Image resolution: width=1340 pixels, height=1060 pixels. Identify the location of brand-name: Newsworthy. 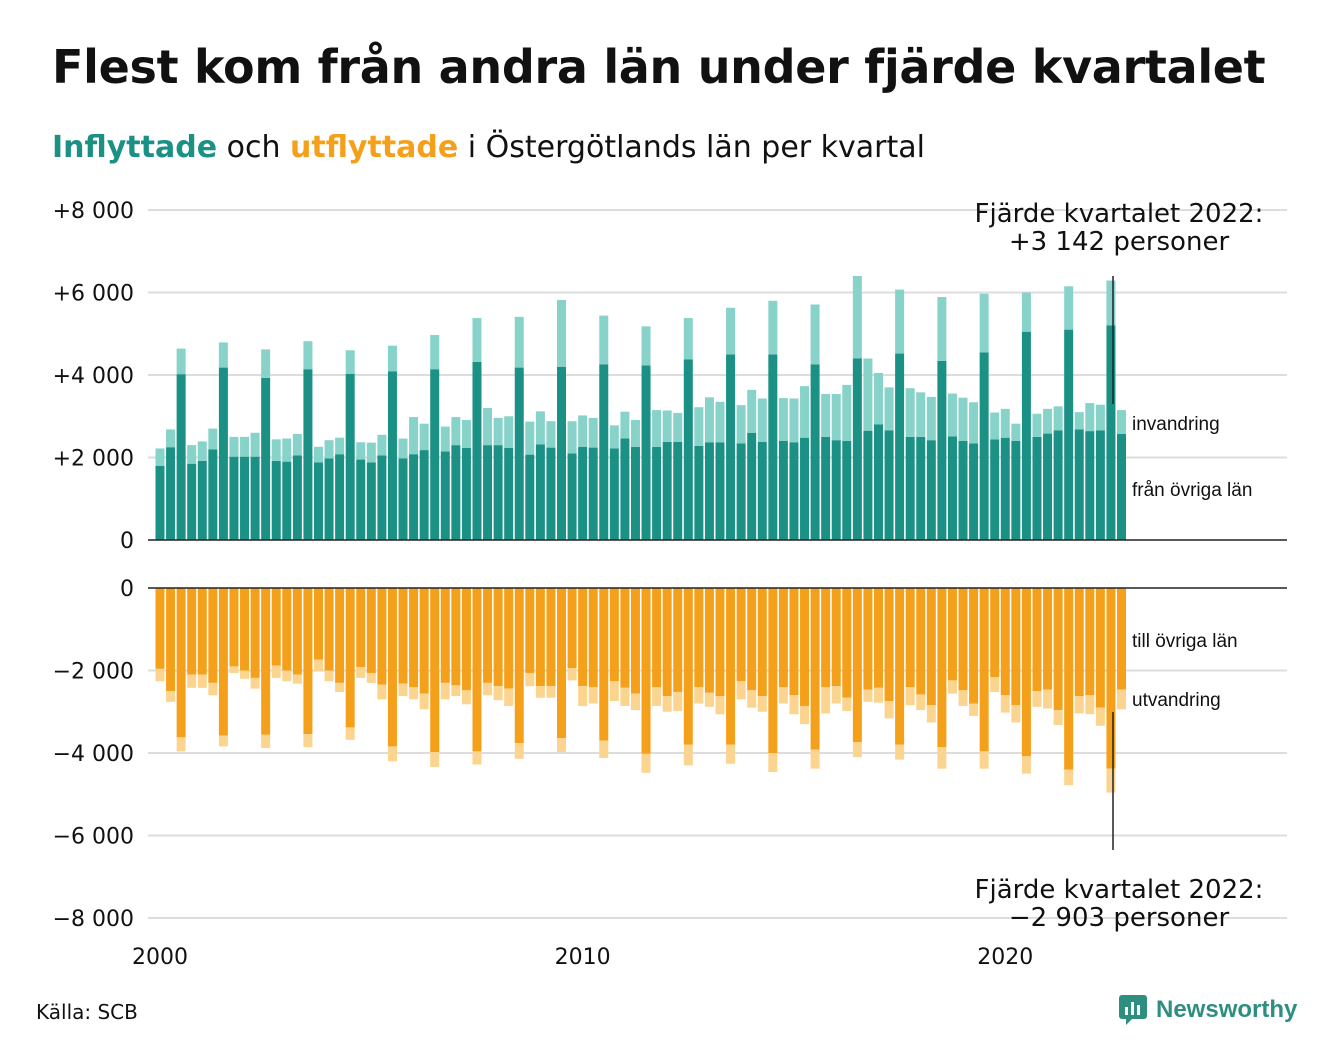
(1227, 1009).